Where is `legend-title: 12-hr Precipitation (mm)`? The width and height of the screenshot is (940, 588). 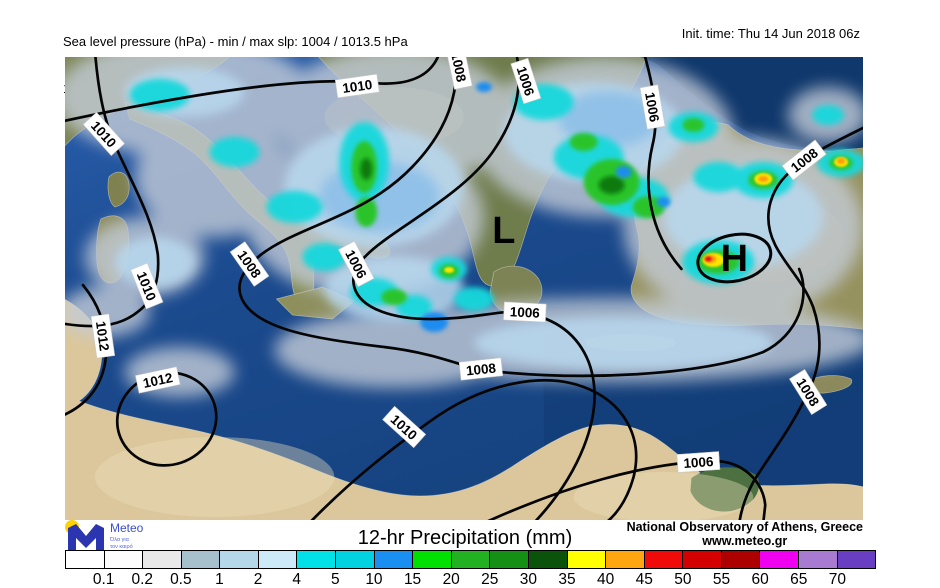
legend-title: 12-hr Precipitation (mm) is located at coordinates (465, 538).